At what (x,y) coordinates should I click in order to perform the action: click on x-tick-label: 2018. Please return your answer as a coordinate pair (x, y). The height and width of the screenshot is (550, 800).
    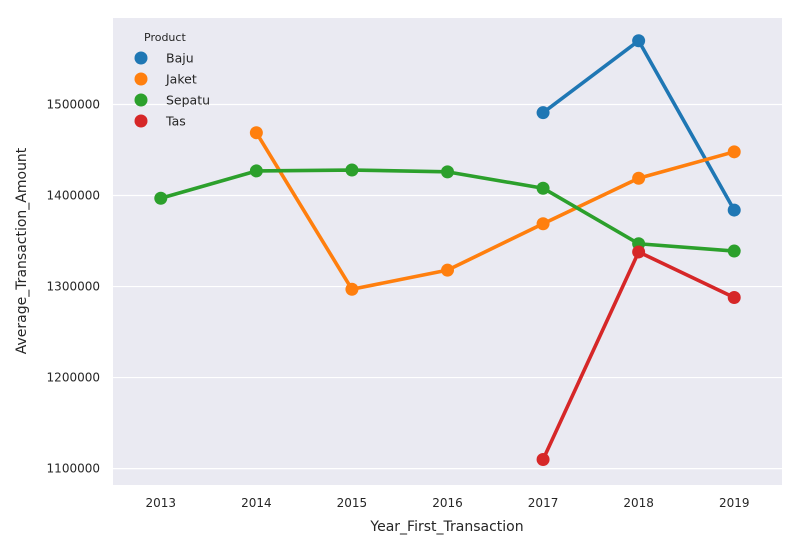
    Looking at the image, I should click on (638, 503).